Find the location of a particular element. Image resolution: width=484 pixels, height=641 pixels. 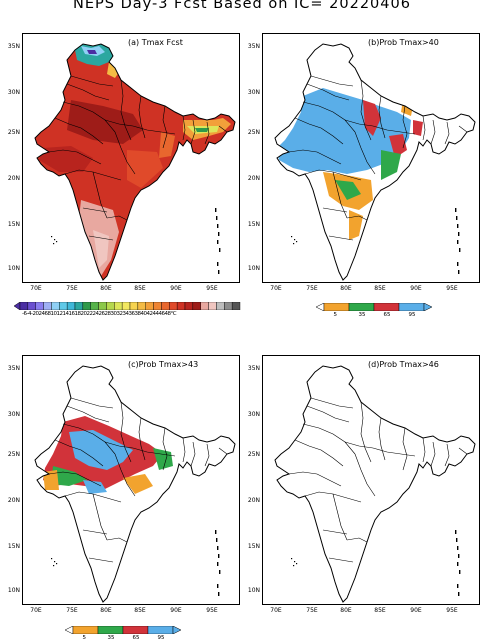

tmax-colorbar-label: -4 is located at coordinates (28, 314).